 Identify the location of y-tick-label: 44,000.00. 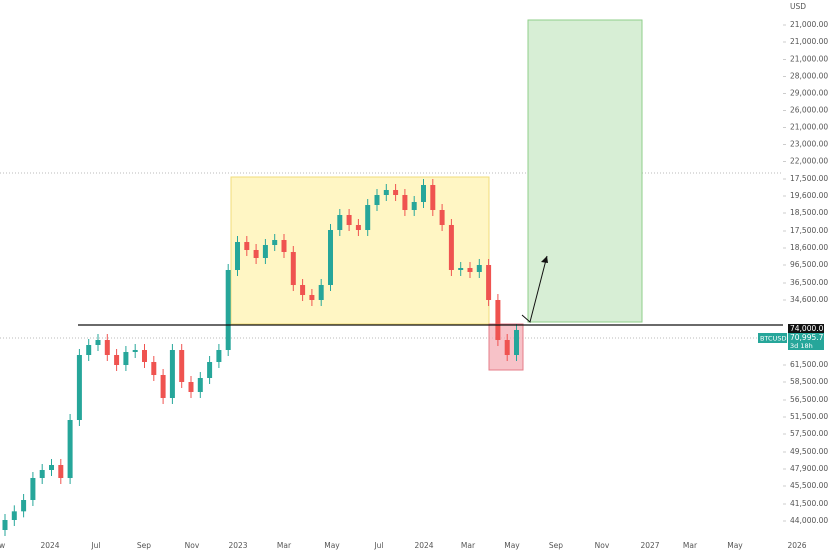
(809, 520).